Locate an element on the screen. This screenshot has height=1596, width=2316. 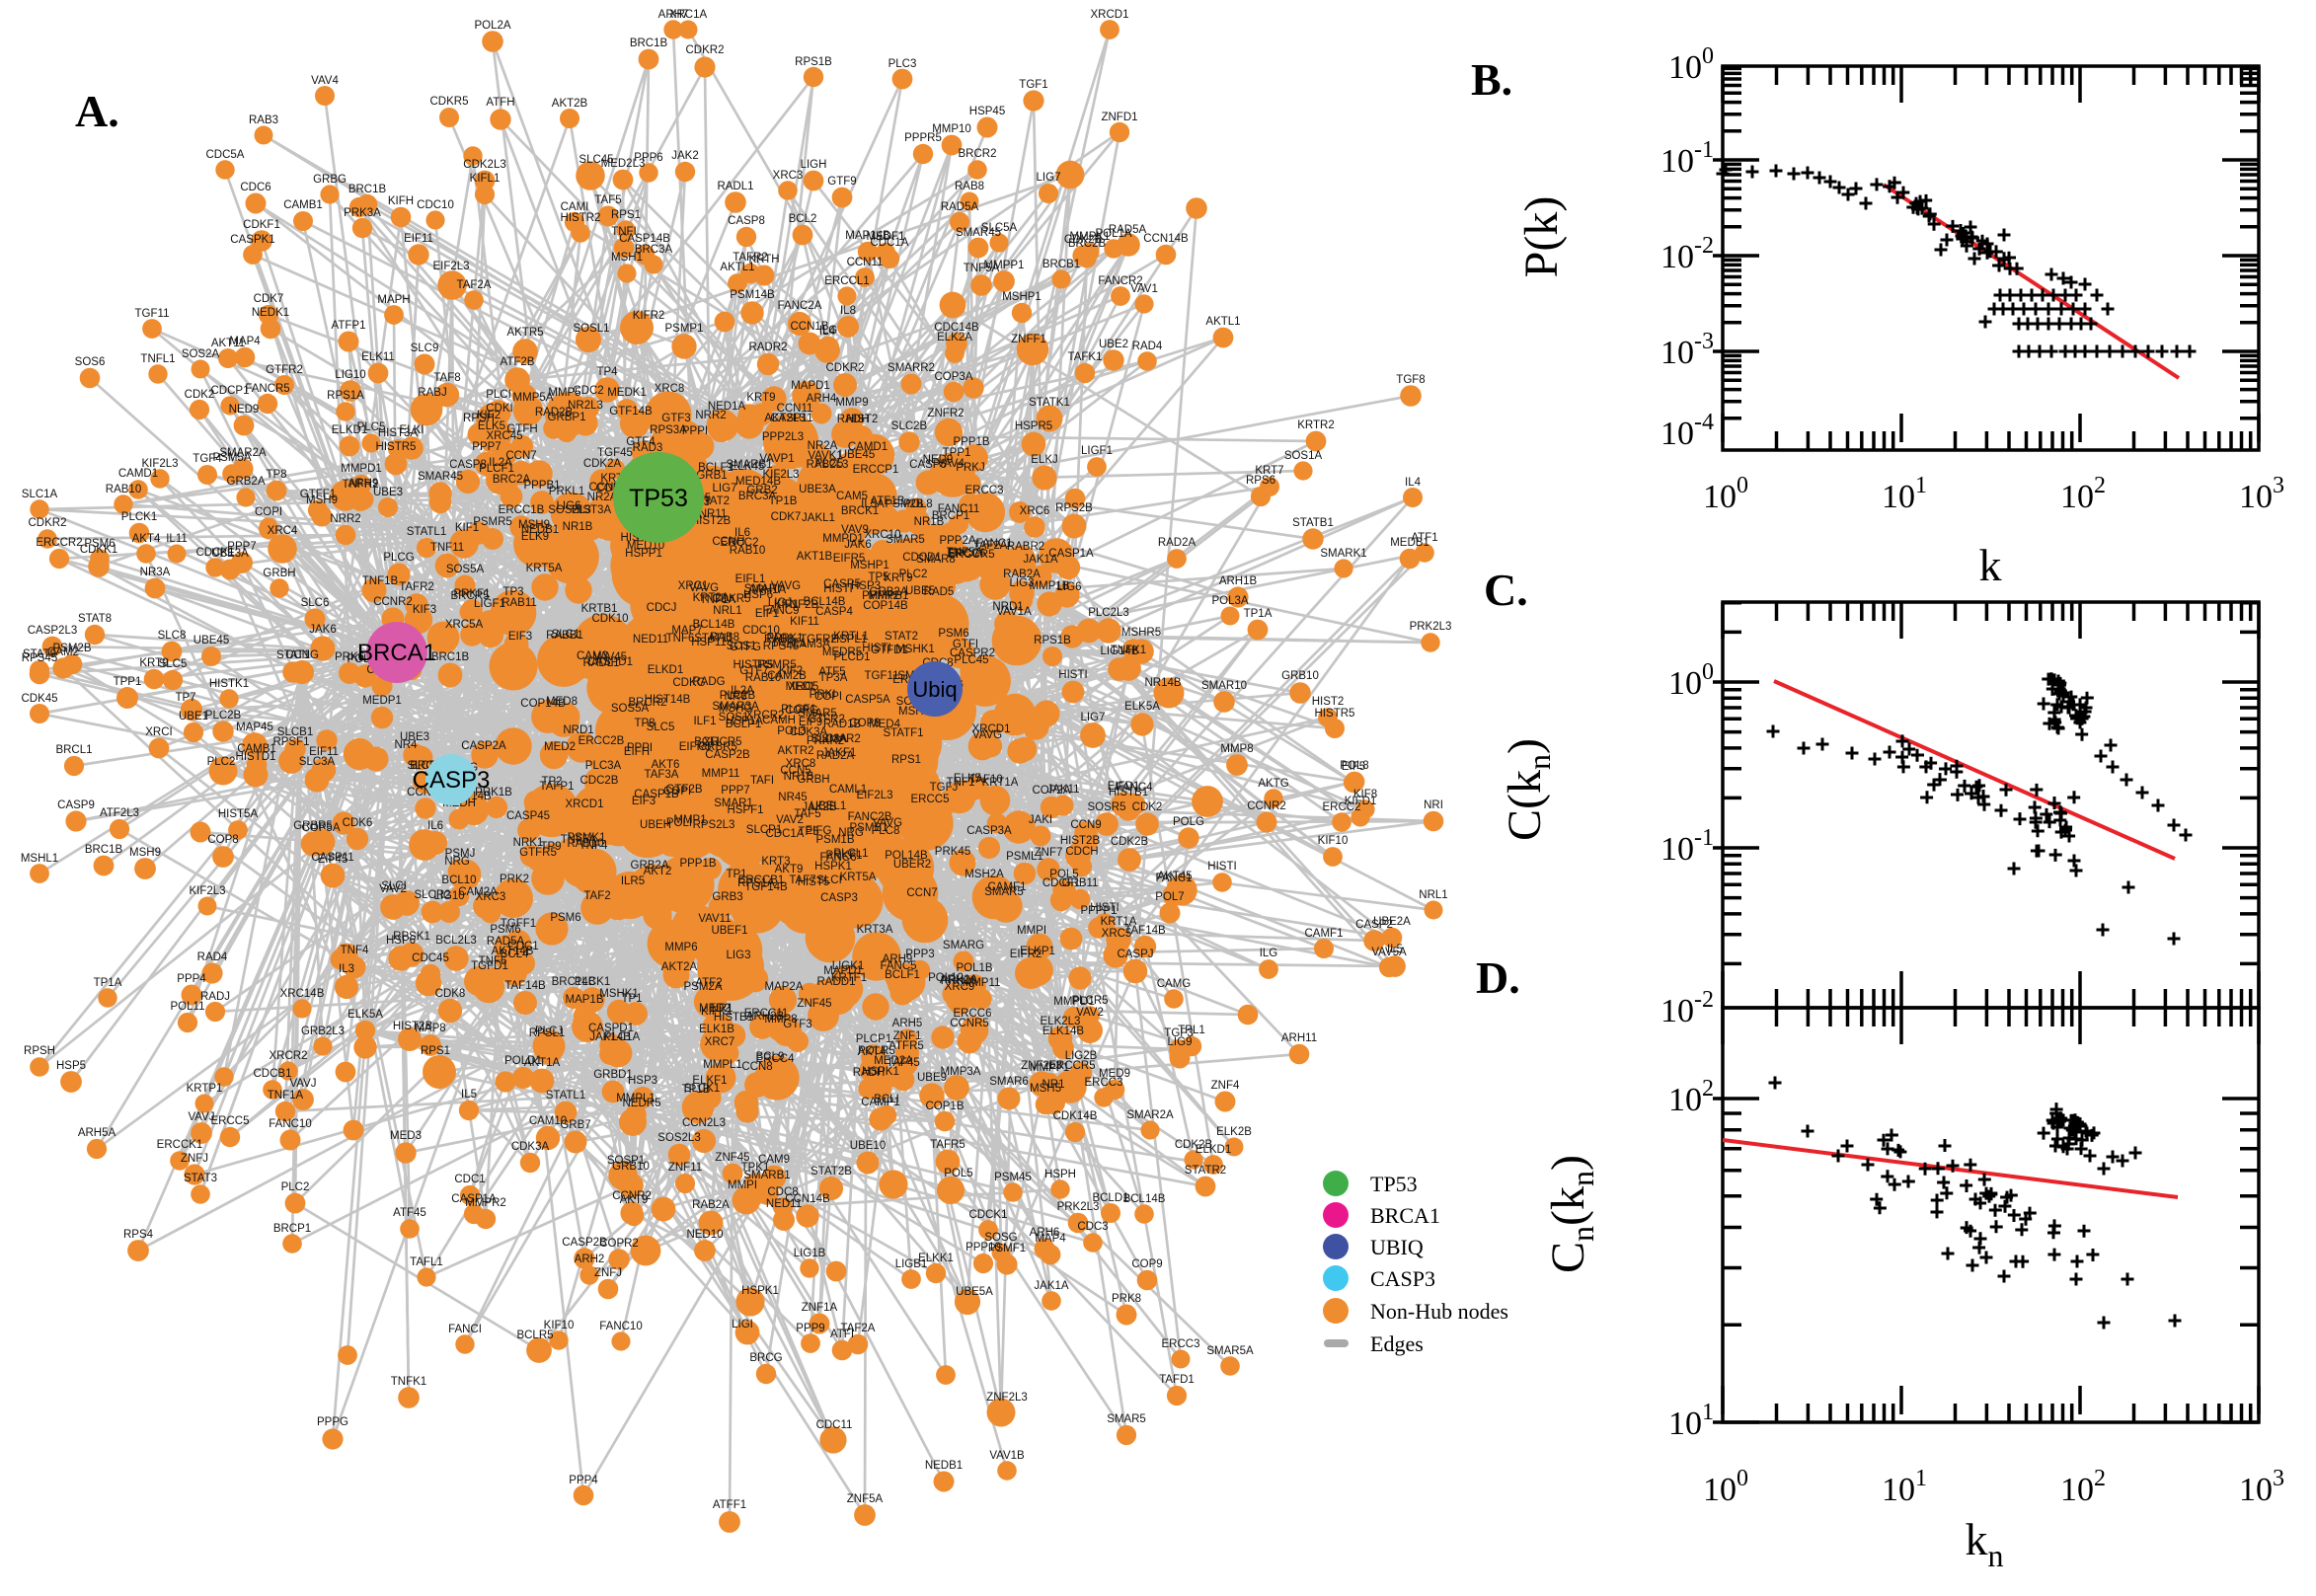
svg-text: CCN14B is located at coordinates (1166, 239).